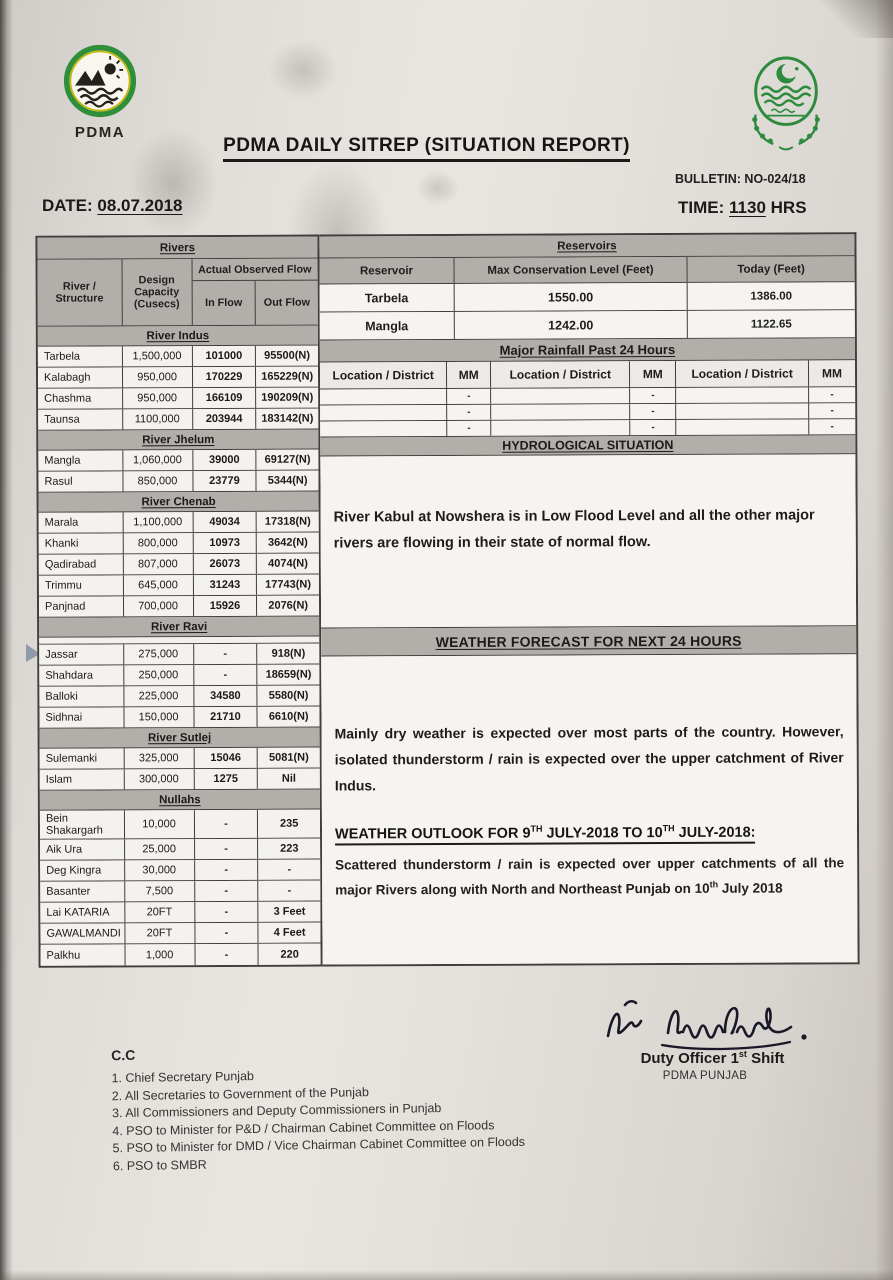 This screenshot has height=1280, width=893. I want to click on capacity-cell: 25,000, so click(159, 849).